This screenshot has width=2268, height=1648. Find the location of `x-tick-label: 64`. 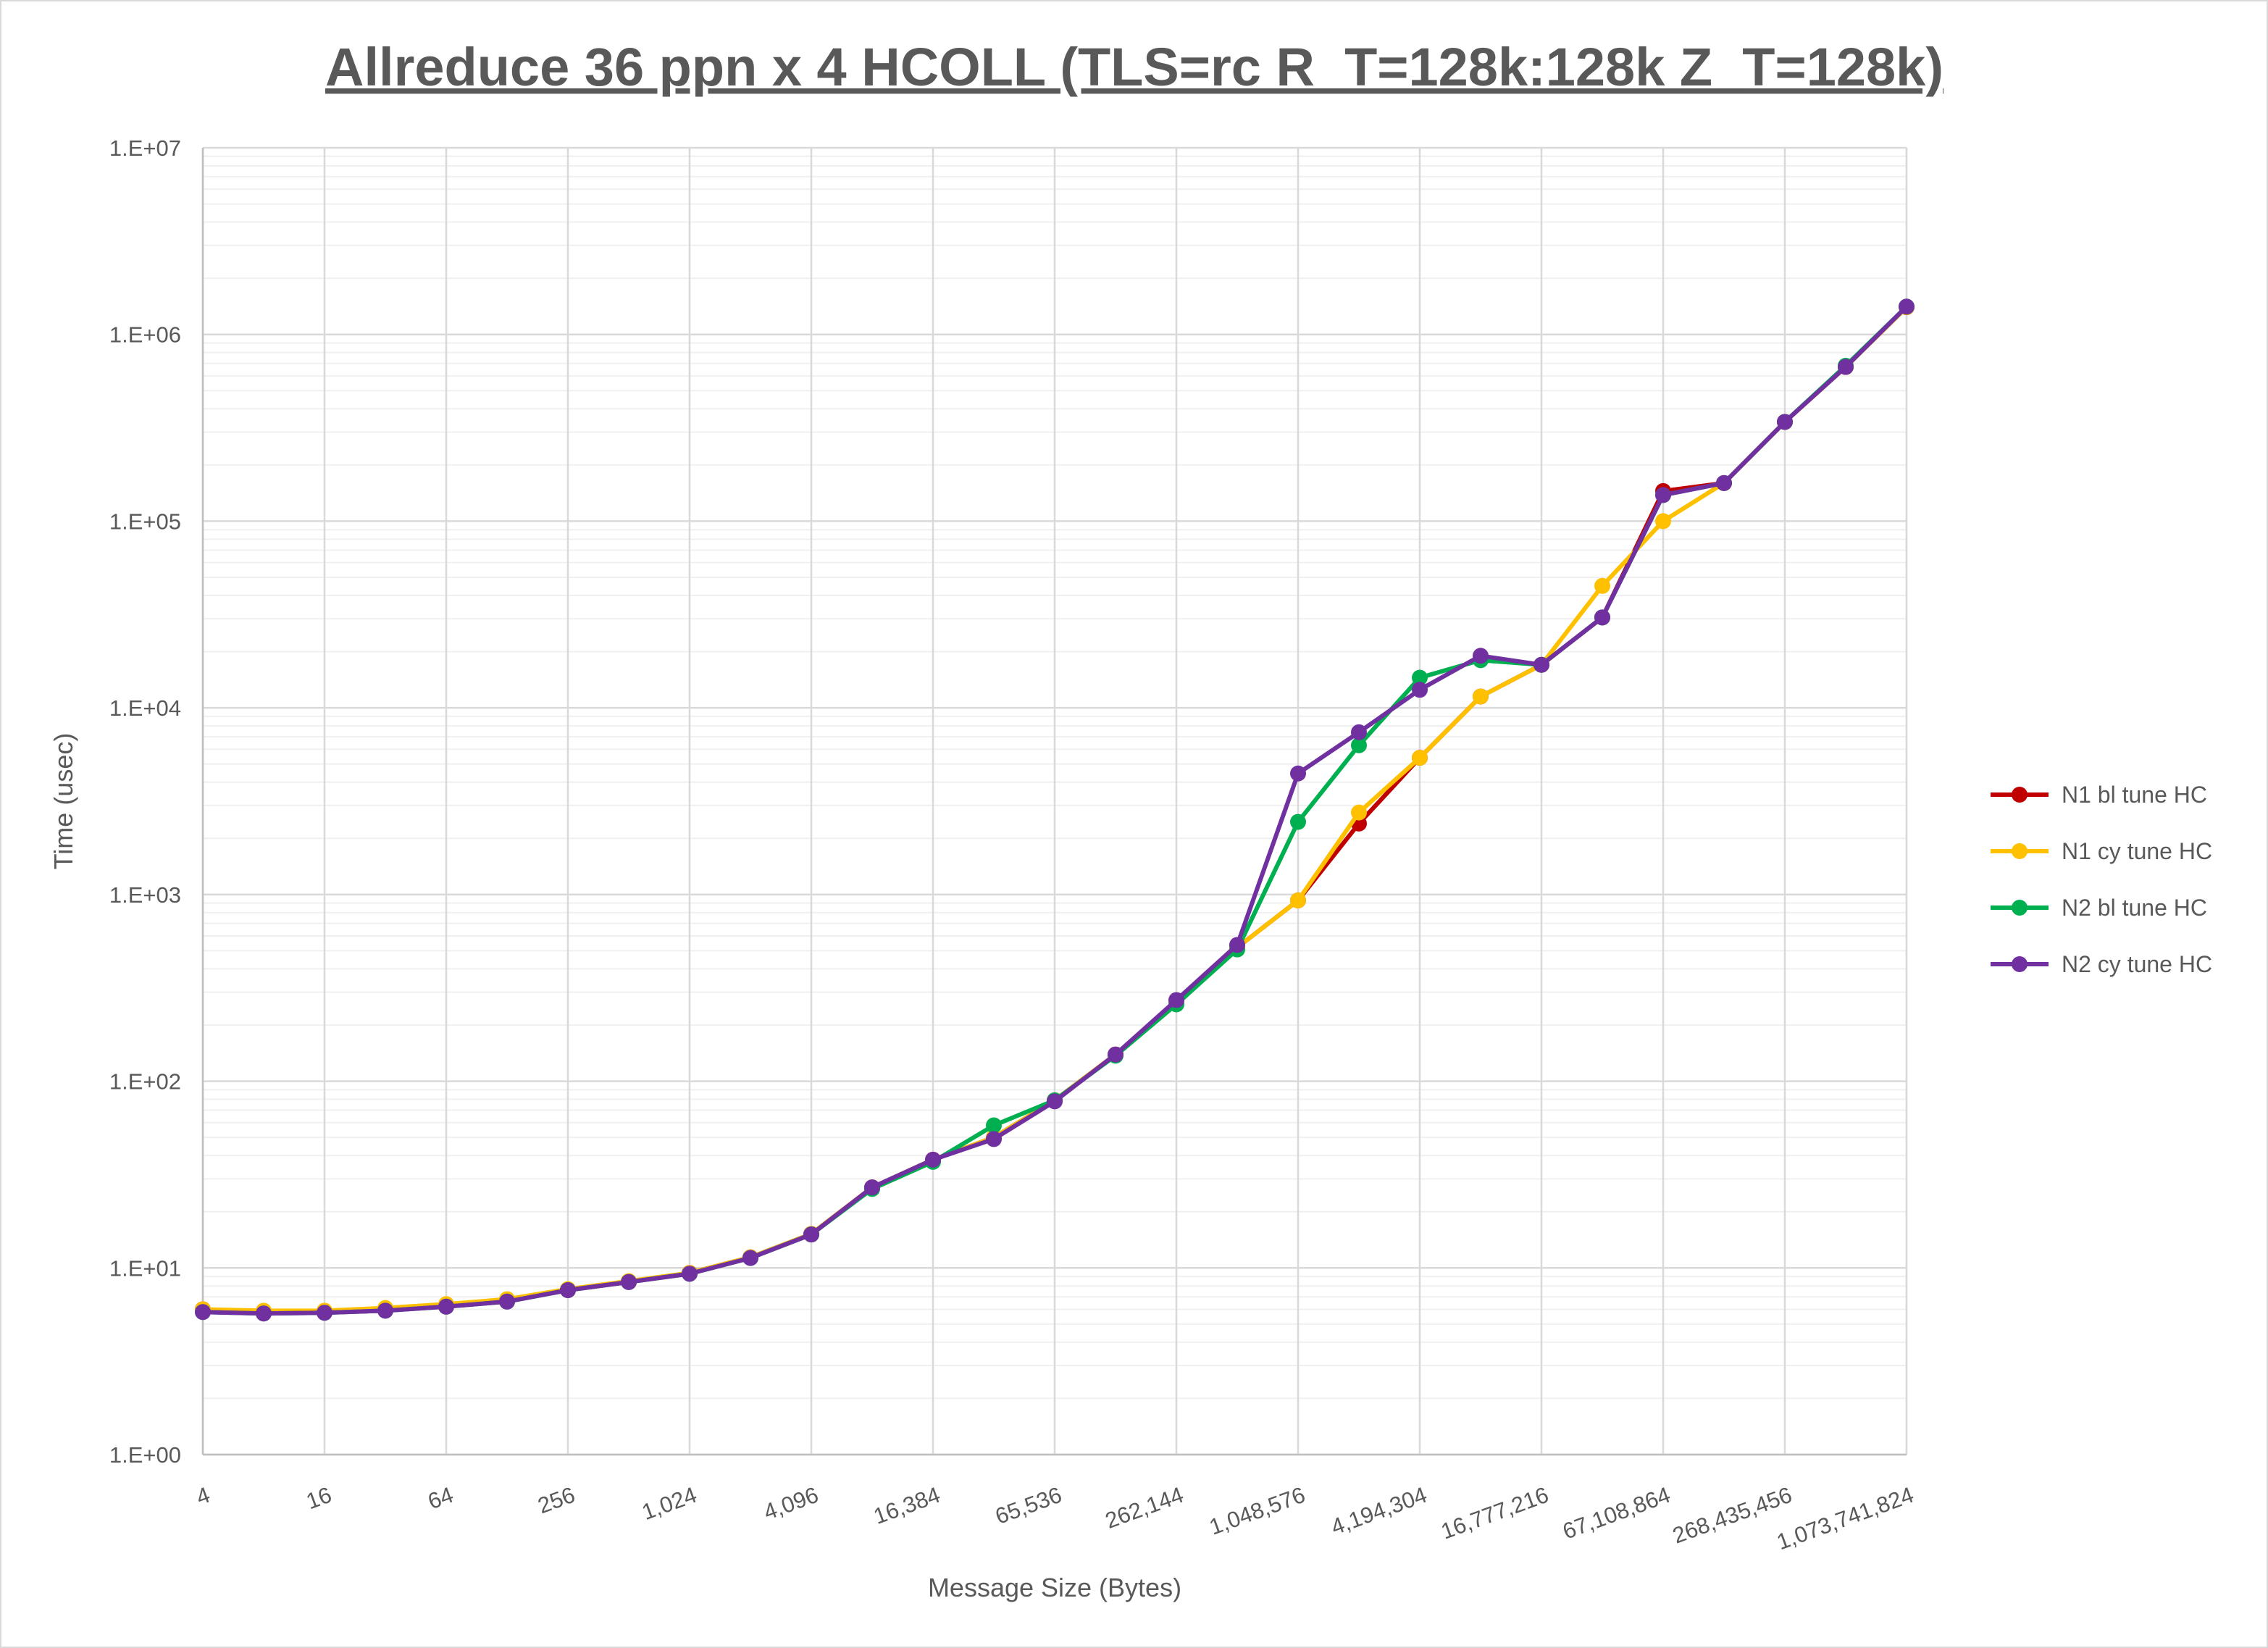

x-tick-label: 64 is located at coordinates (440, 1498).